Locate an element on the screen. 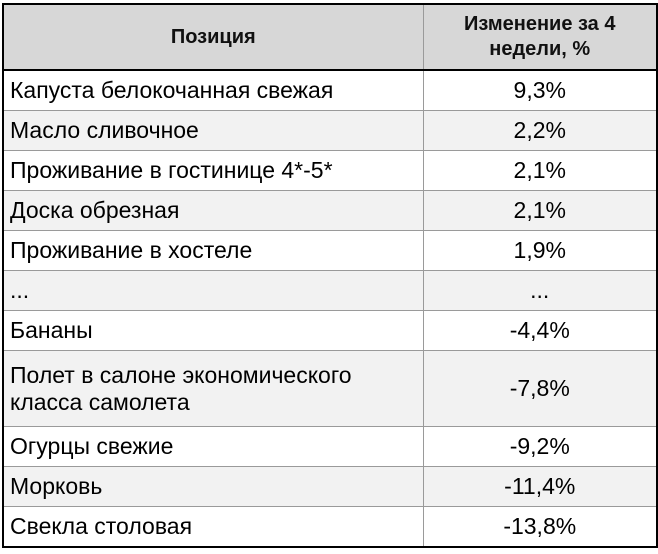  table-row: Морковь -11,4% is located at coordinates (330, 486).